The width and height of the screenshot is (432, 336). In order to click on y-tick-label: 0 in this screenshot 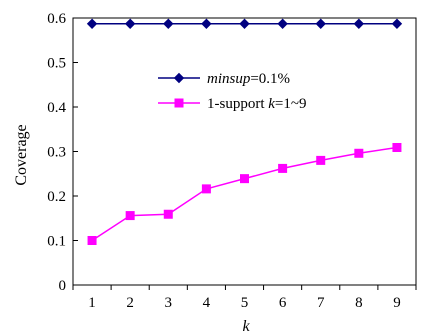, I will do `click(63, 286)`.